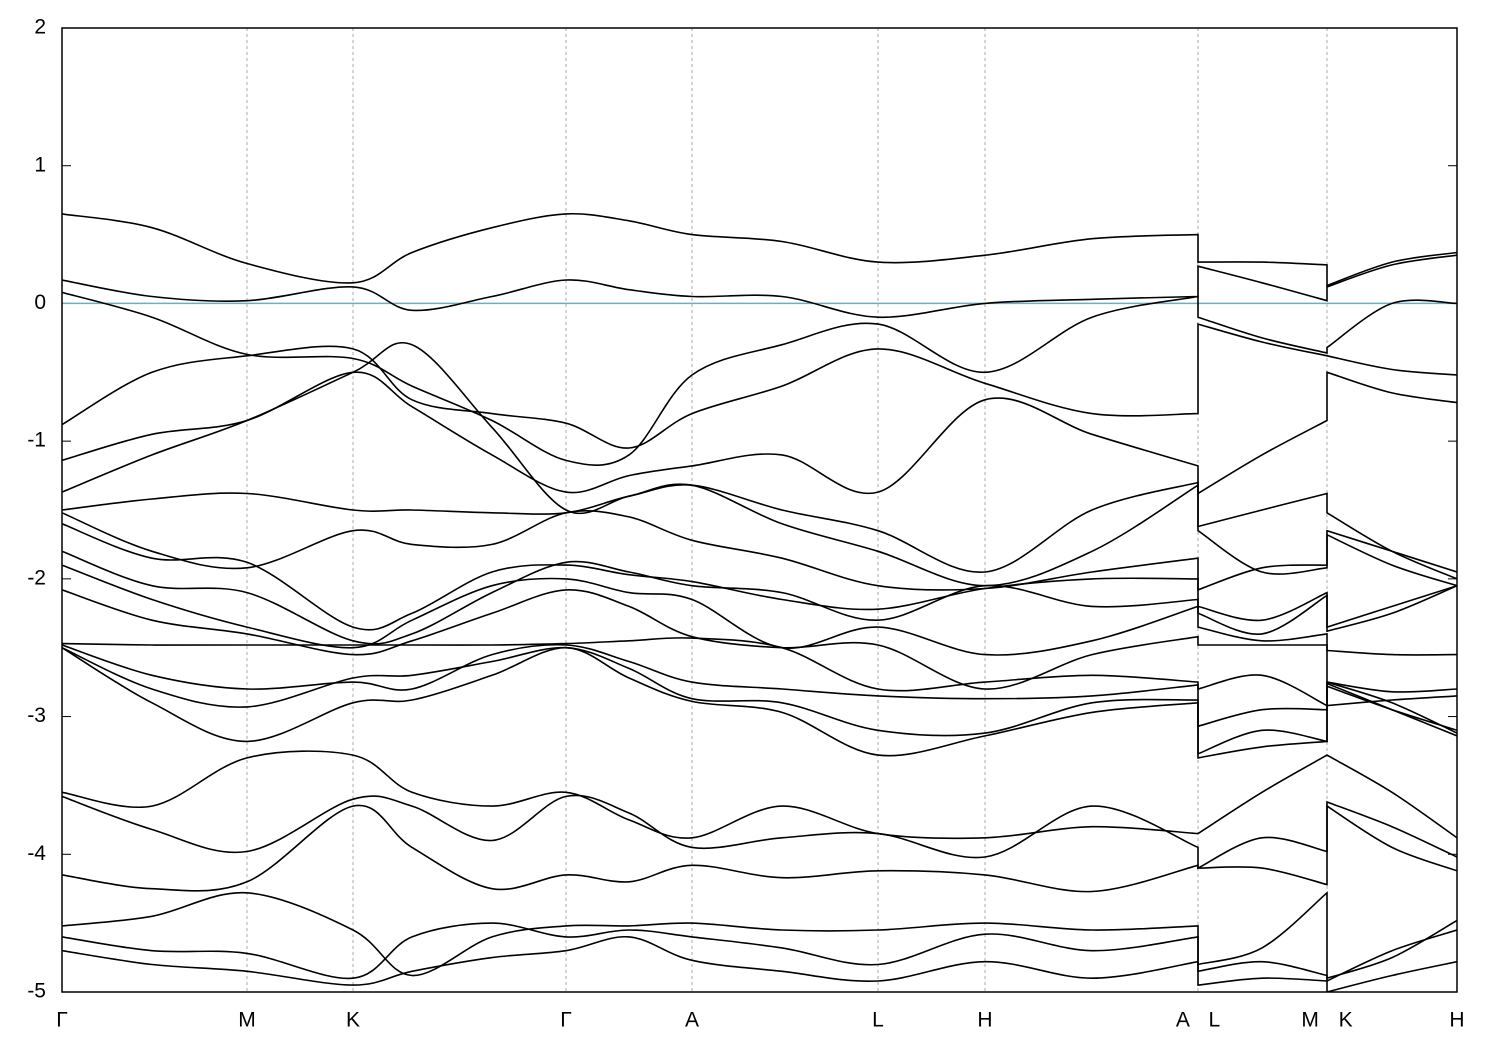 This screenshot has height=1050, width=1500. I want to click on y-tick-label: -5, so click(36, 991).